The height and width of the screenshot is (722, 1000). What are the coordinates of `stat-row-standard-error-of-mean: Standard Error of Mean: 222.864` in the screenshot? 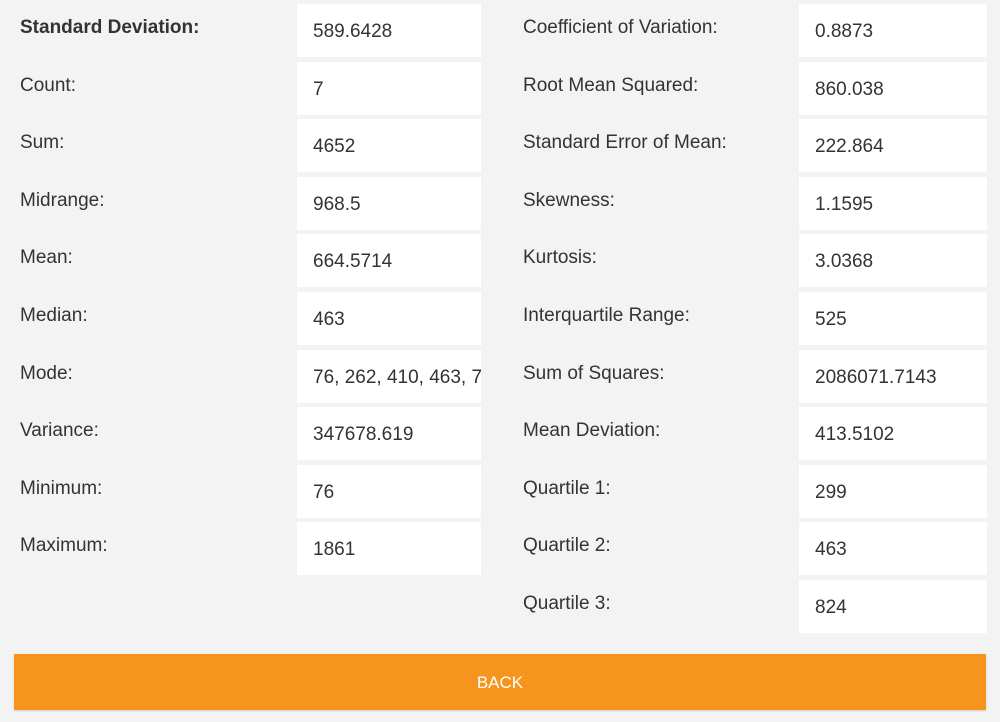 It's located at (751, 144).